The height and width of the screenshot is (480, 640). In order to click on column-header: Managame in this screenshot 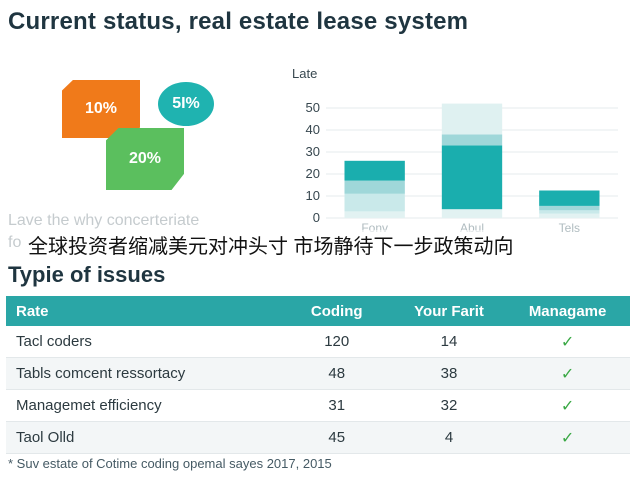, I will do `click(567, 311)`.